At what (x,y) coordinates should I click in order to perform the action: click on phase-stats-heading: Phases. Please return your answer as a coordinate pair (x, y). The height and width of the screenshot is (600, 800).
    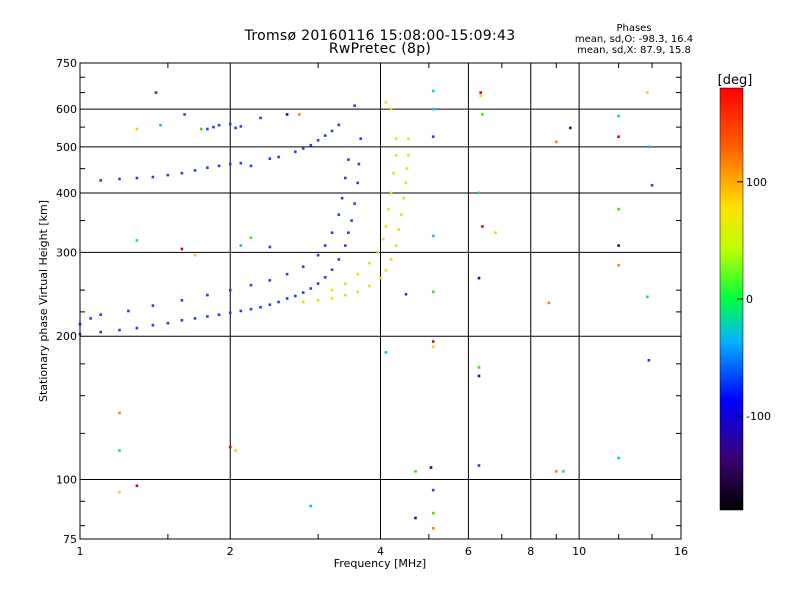
    Looking at the image, I should click on (634, 28).